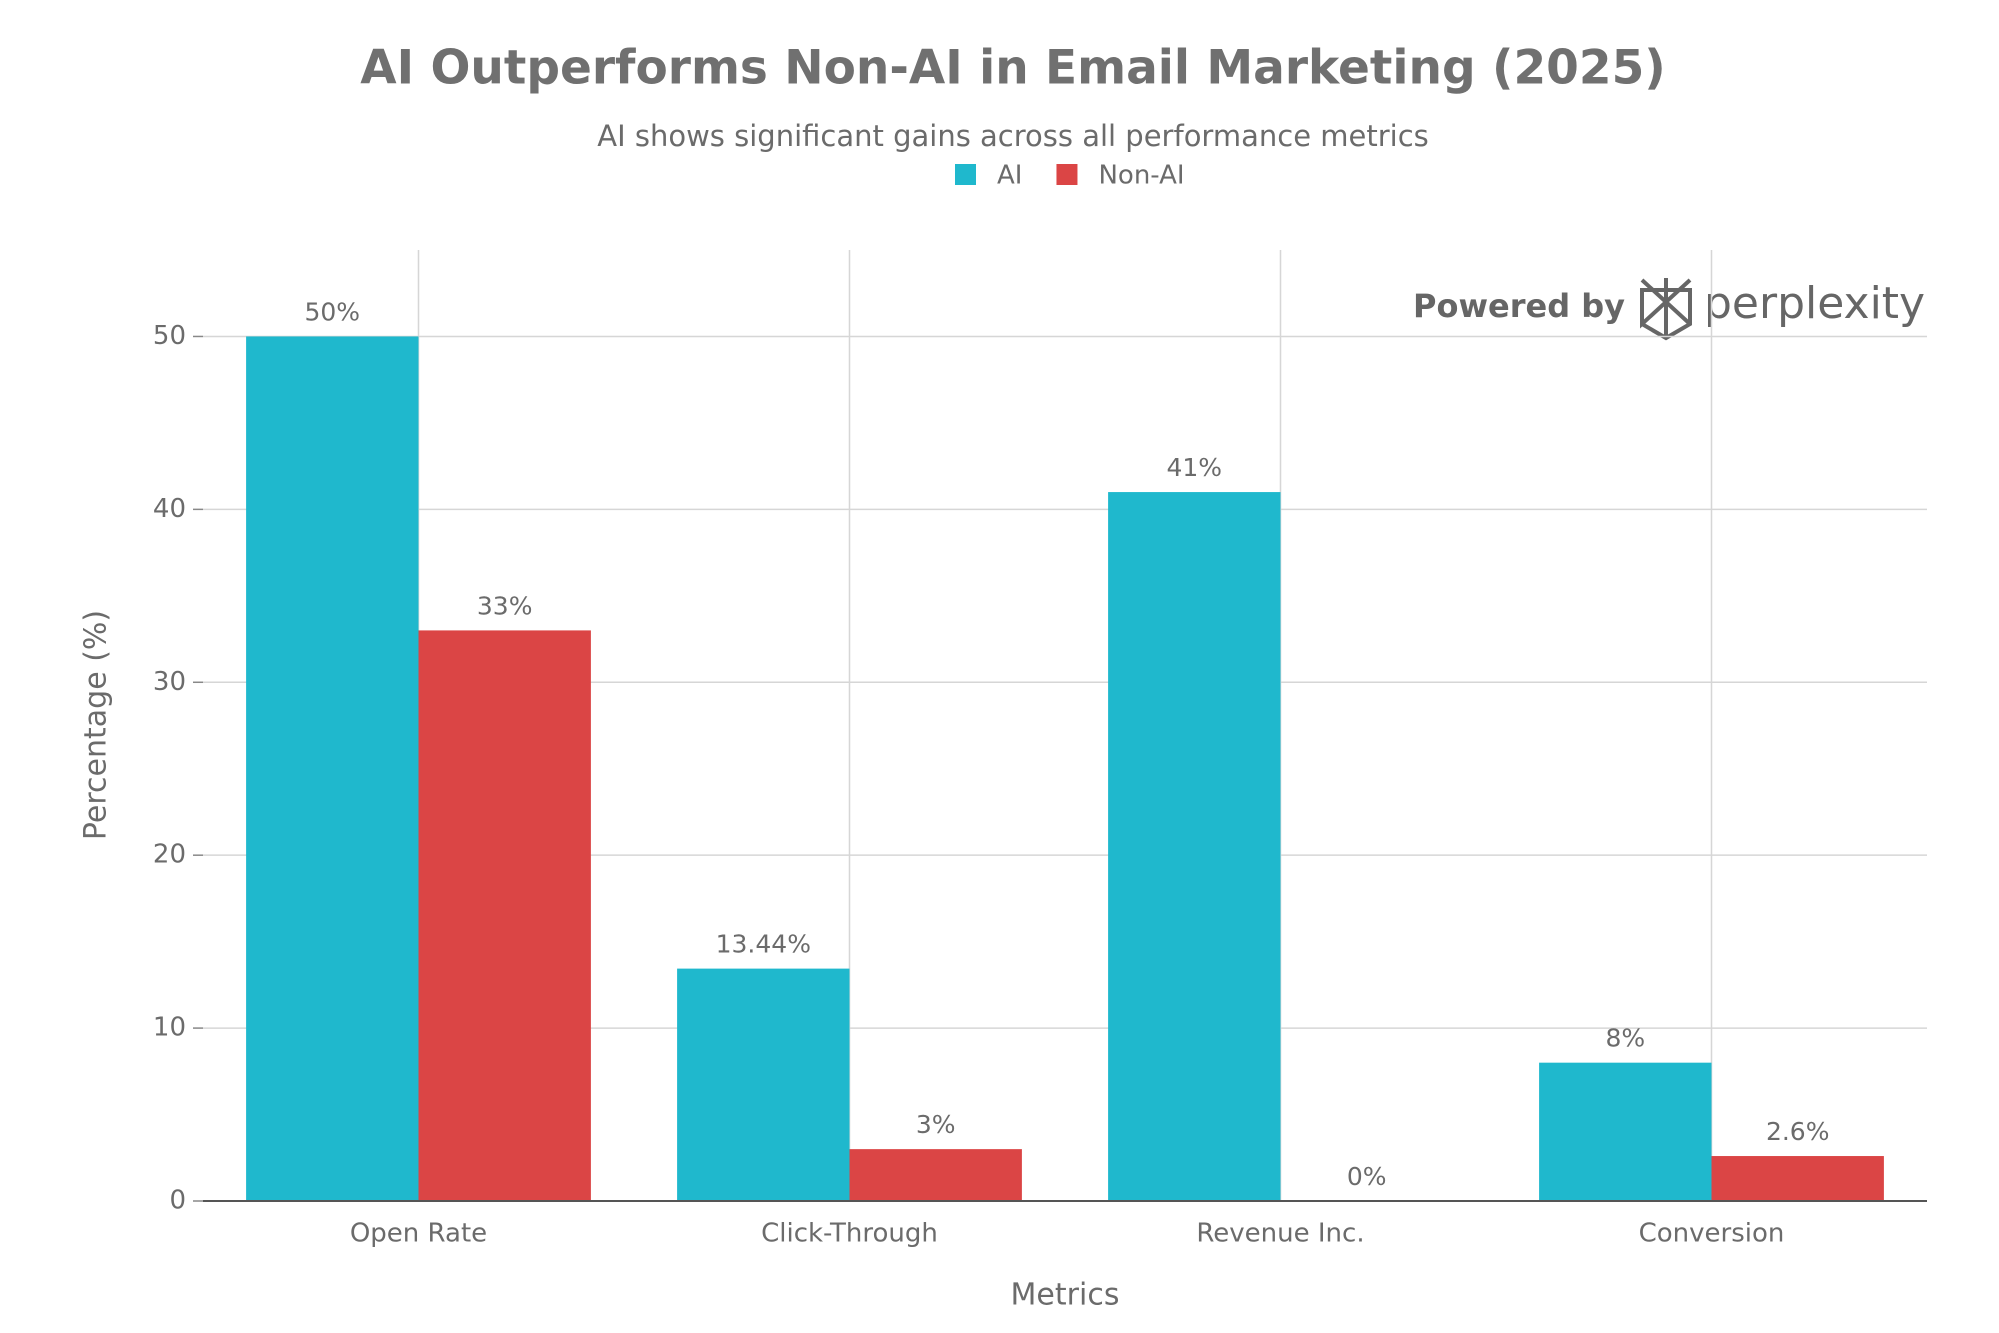 The width and height of the screenshot is (1999, 1333). I want to click on y-tick-label: 0, so click(177, 1201).